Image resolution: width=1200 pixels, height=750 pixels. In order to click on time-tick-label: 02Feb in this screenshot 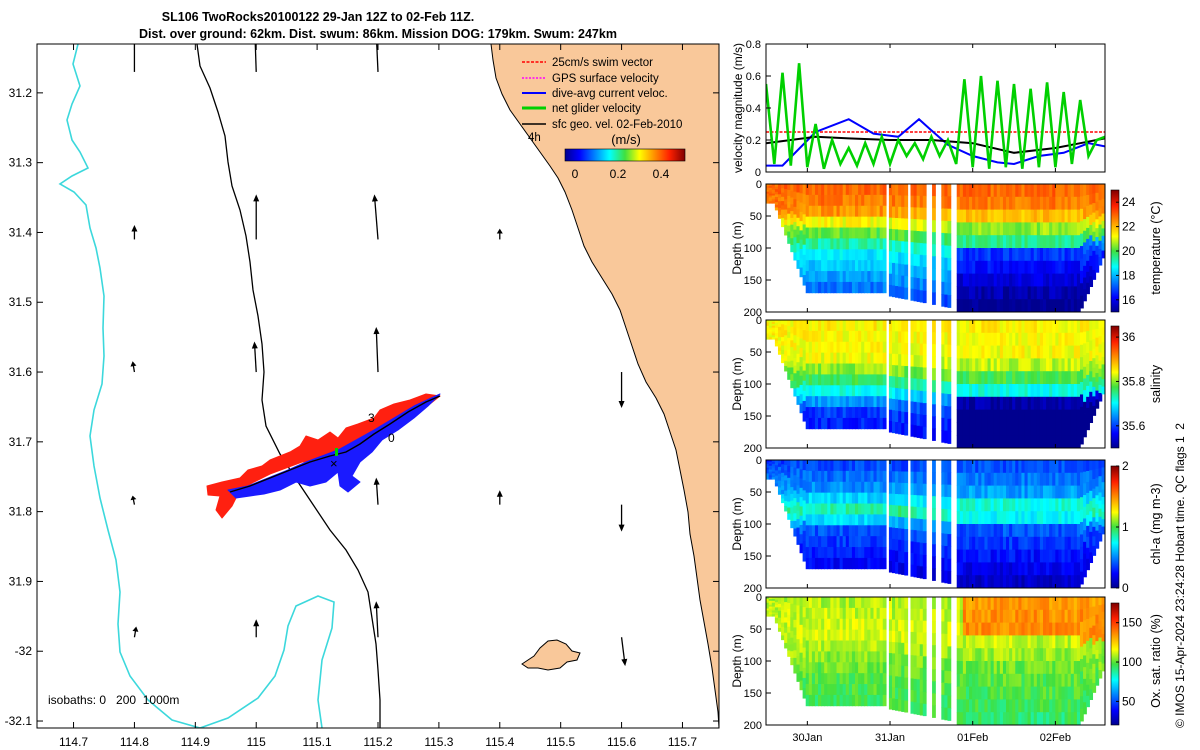, I will do `click(1055, 738)`.